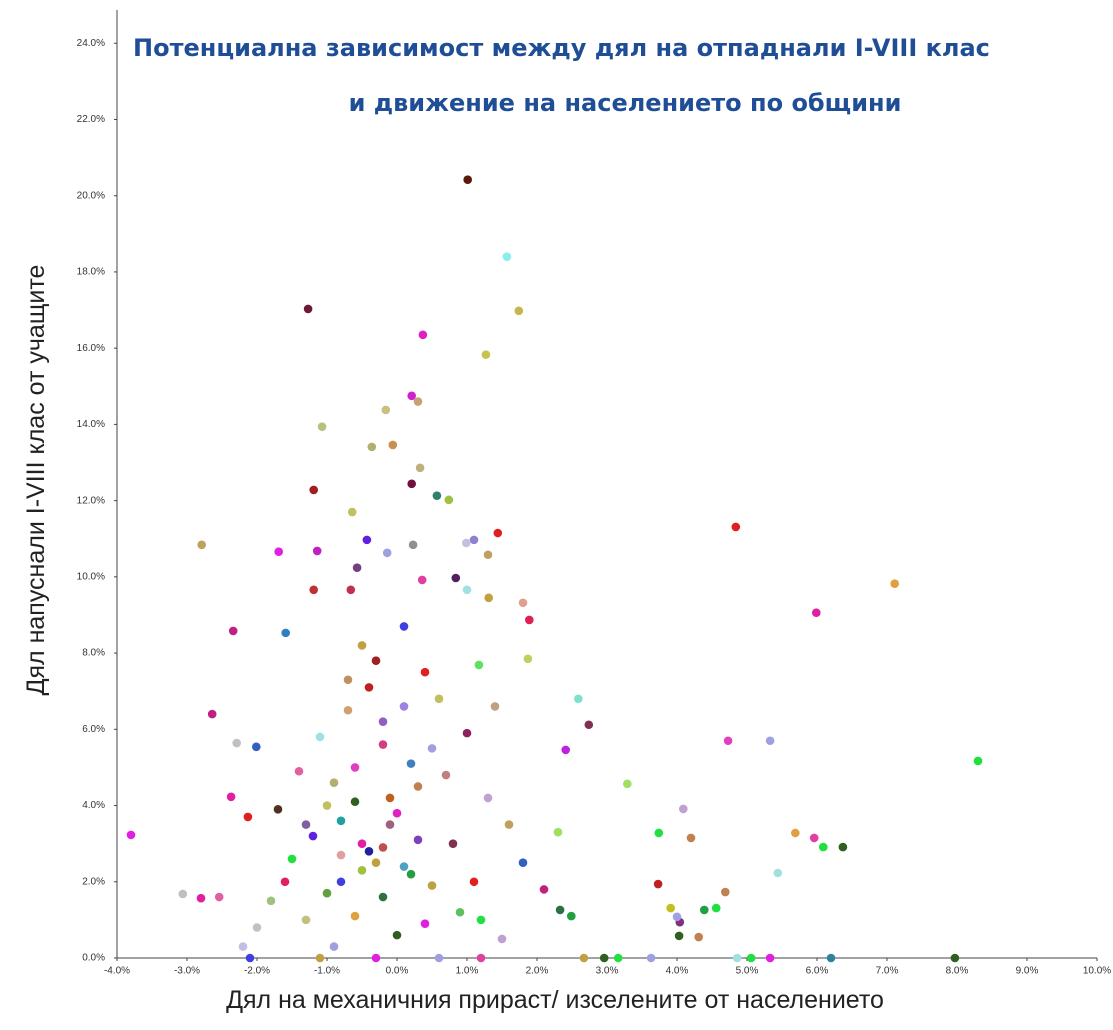 The width and height of the screenshot is (1113, 1030). I want to click on y-tick-label: 12.0%, so click(91, 500).